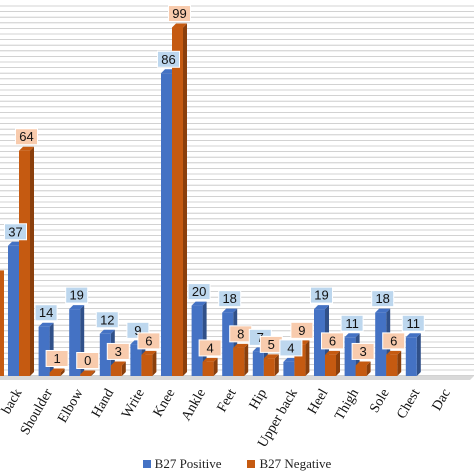  I want to click on data-label-negative: 1, so click(57, 358).